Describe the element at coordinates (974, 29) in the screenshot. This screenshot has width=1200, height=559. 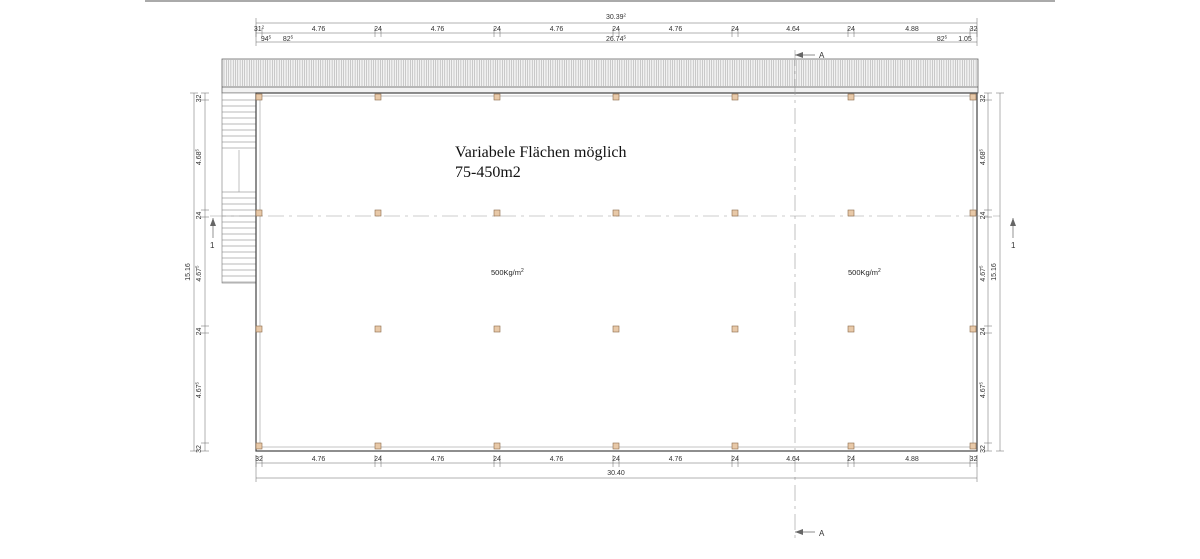
I see `top-dim-12: 32` at that location.